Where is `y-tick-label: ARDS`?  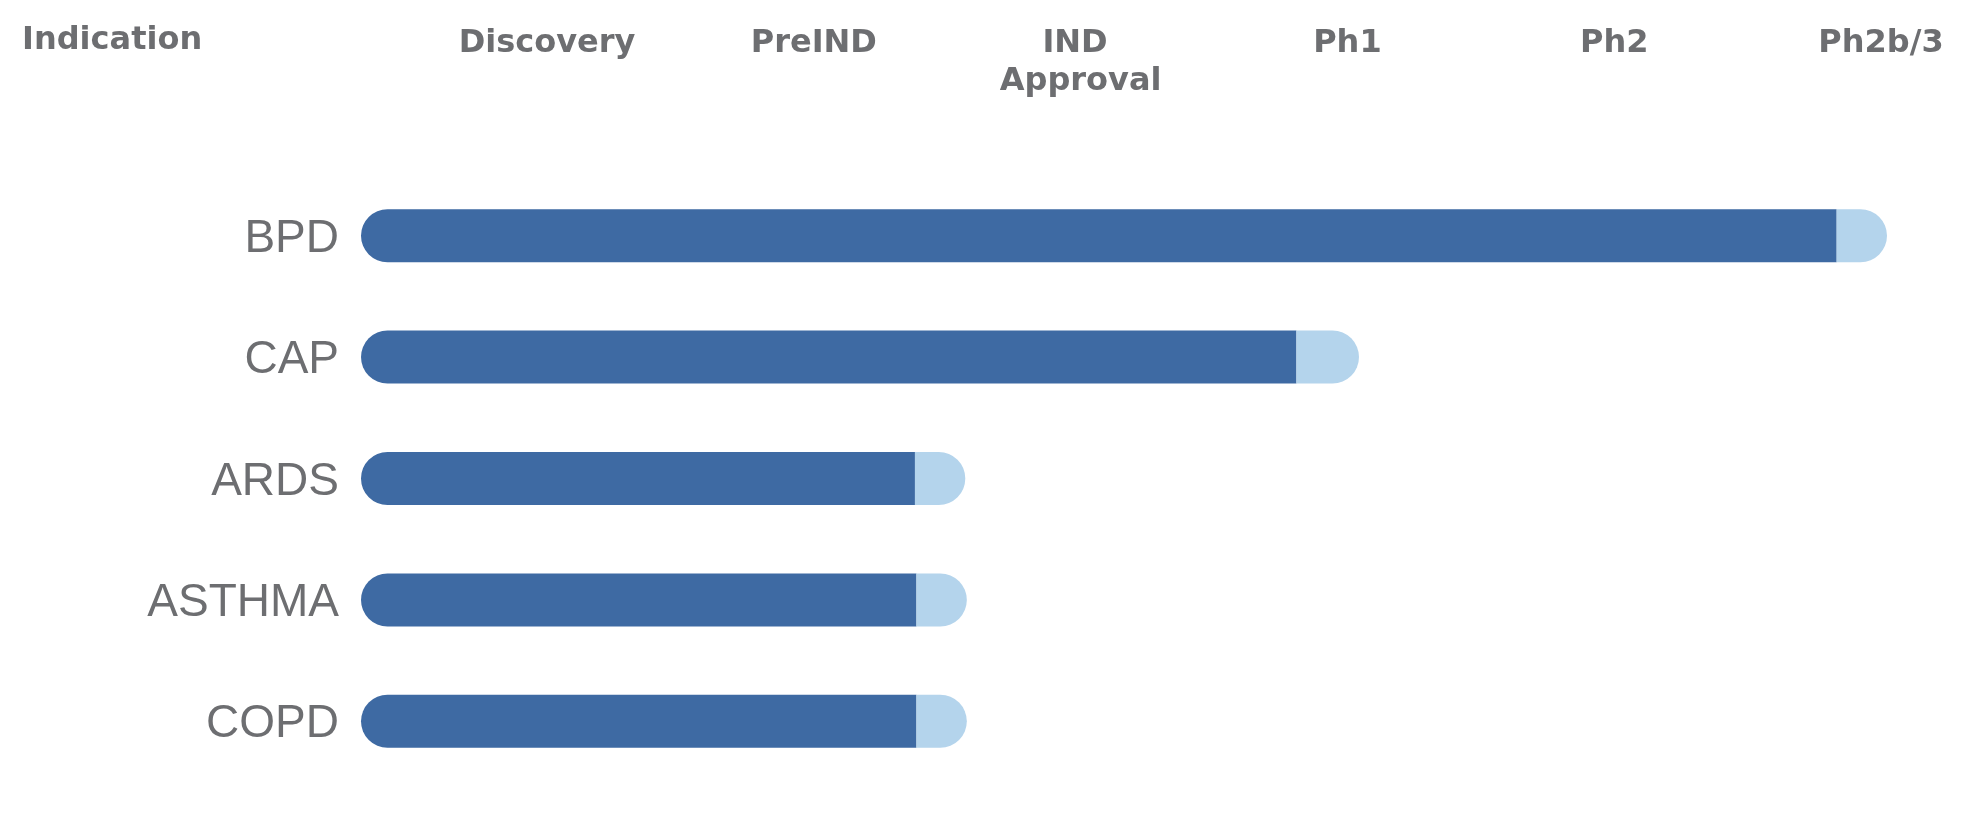 y-tick-label: ARDS is located at coordinates (275, 478).